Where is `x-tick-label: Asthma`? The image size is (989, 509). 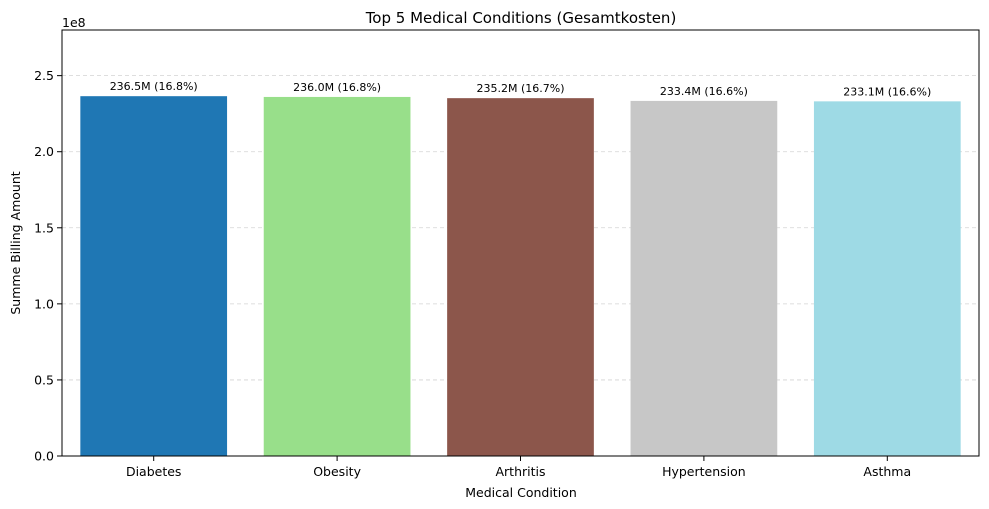
x-tick-label: Asthma is located at coordinates (887, 471).